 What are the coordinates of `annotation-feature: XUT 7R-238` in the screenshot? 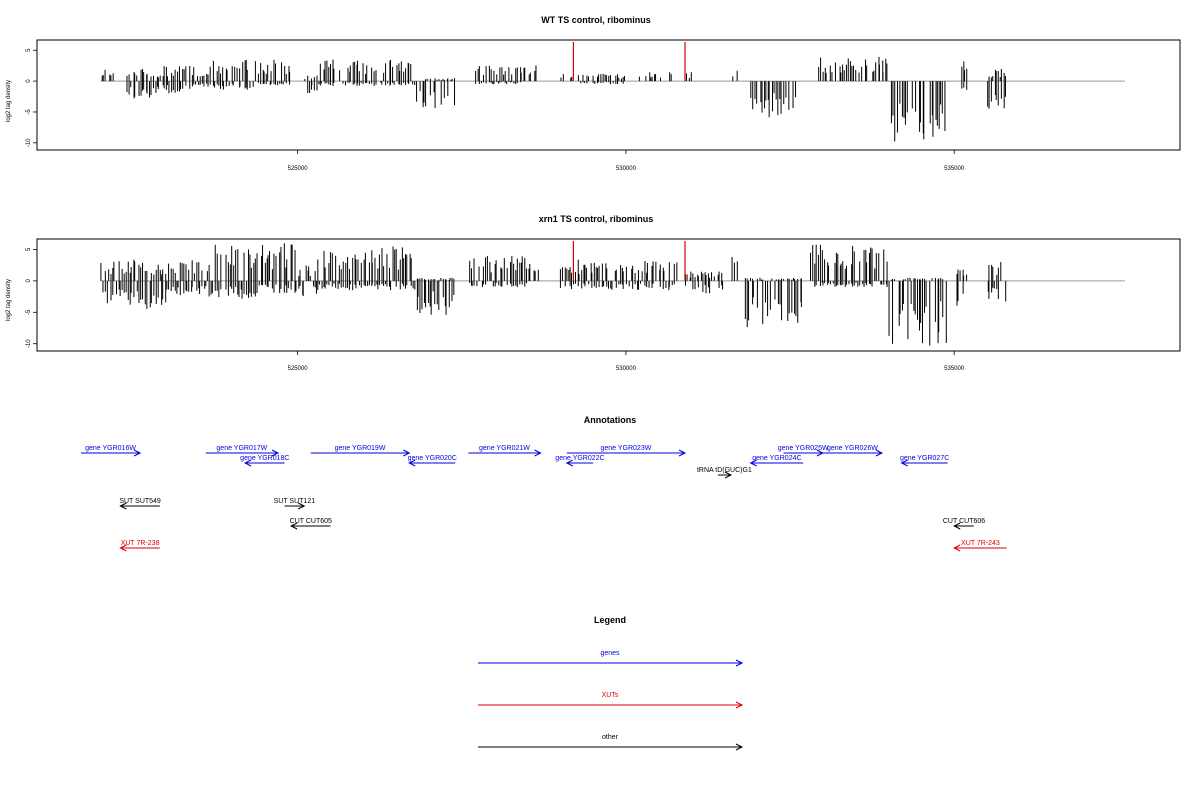 It's located at (139, 546).